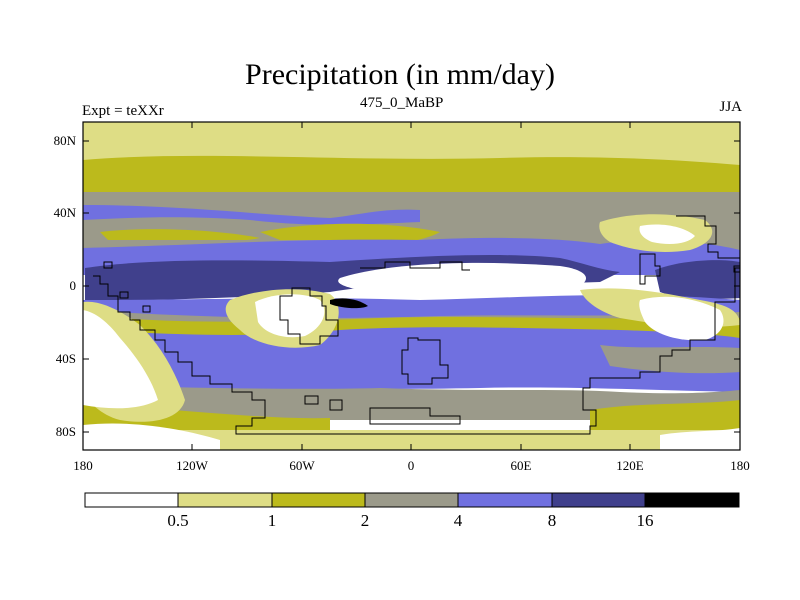 This screenshot has height=600, width=800. Describe the element at coordinates (302, 465) in the screenshot. I see `lon-tick-label: 60W` at that location.